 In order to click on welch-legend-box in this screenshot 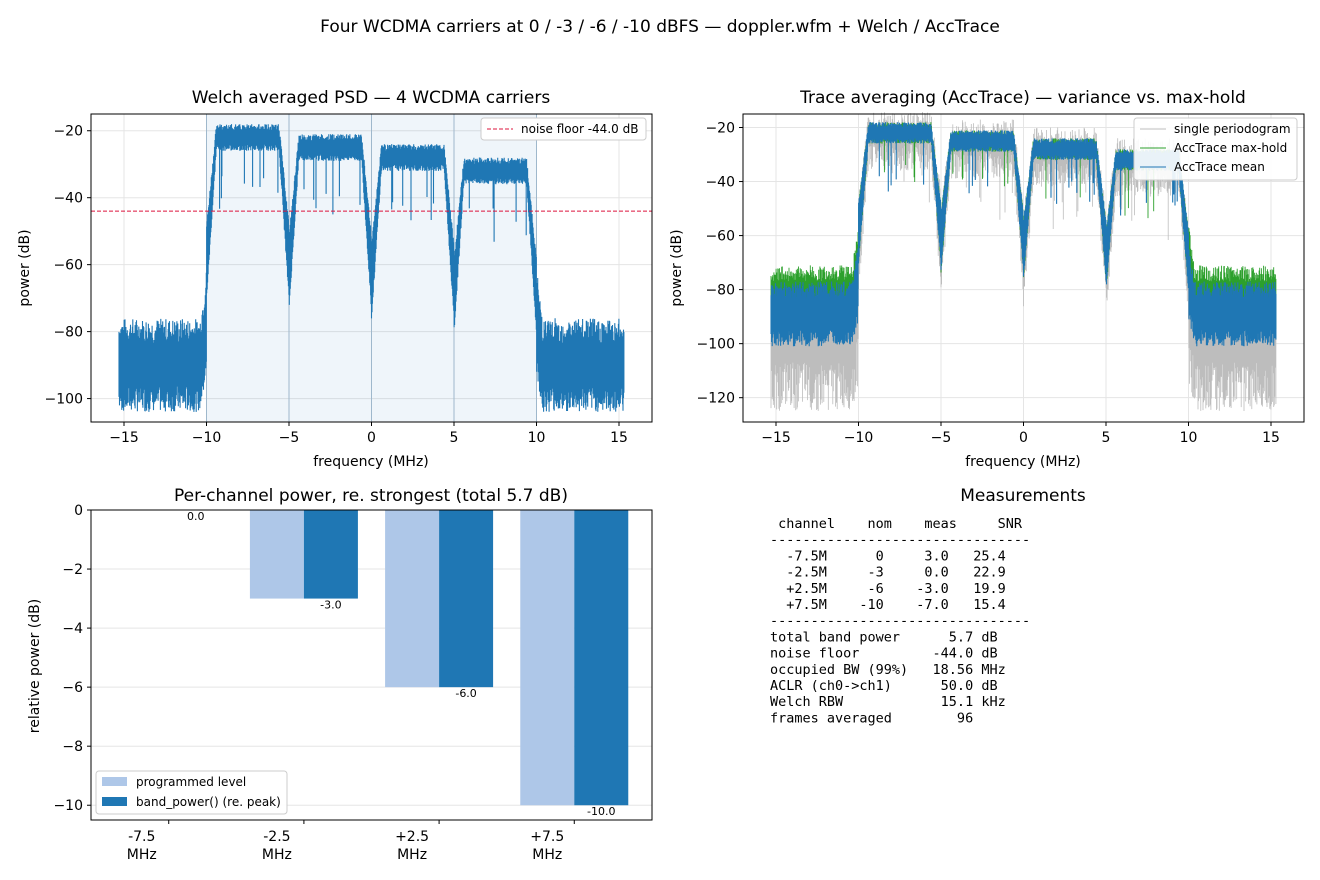, I will do `click(563, 129)`.